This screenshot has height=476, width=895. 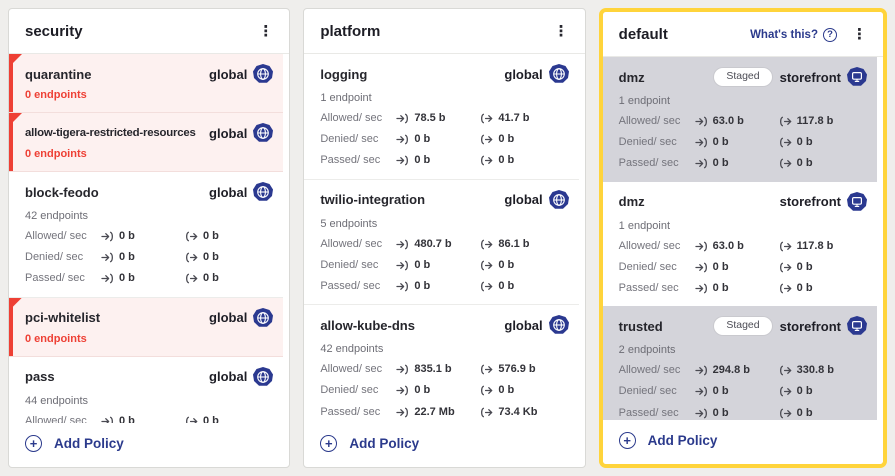 I want to click on egress-stat: 117.8 b, so click(x=806, y=246).